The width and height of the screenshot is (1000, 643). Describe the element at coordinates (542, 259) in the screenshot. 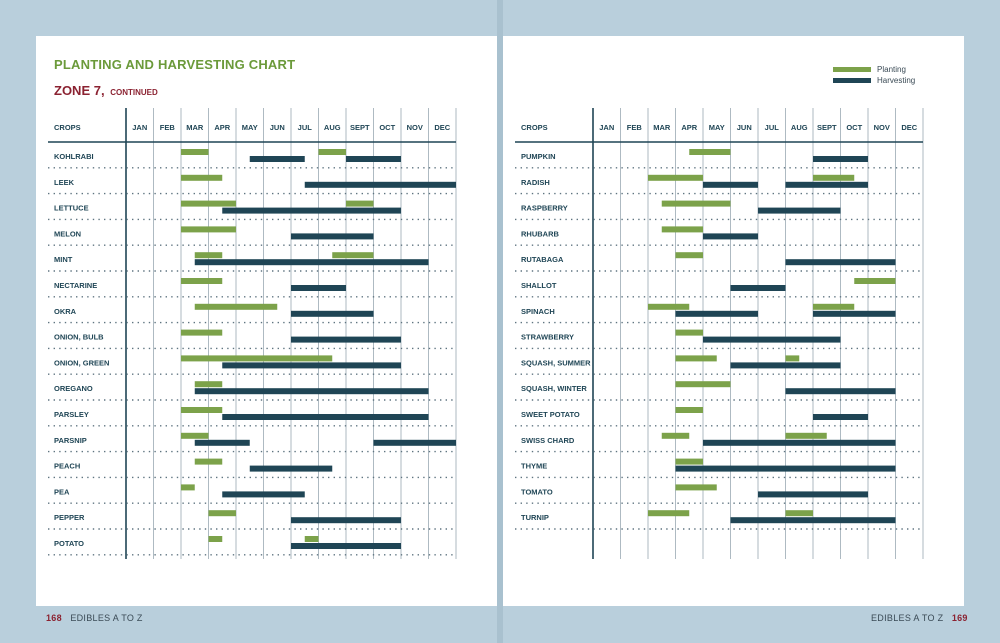

I see `crop-label: RUTABAGA` at that location.